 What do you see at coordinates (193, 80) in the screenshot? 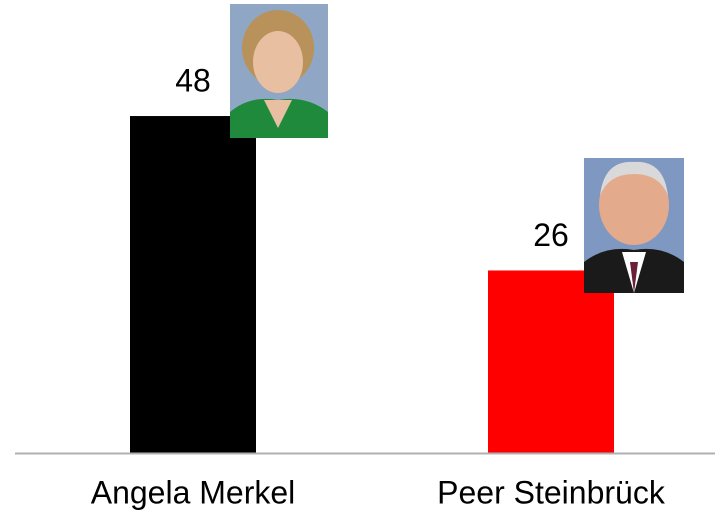
I see `value-label: 48` at bounding box center [193, 80].